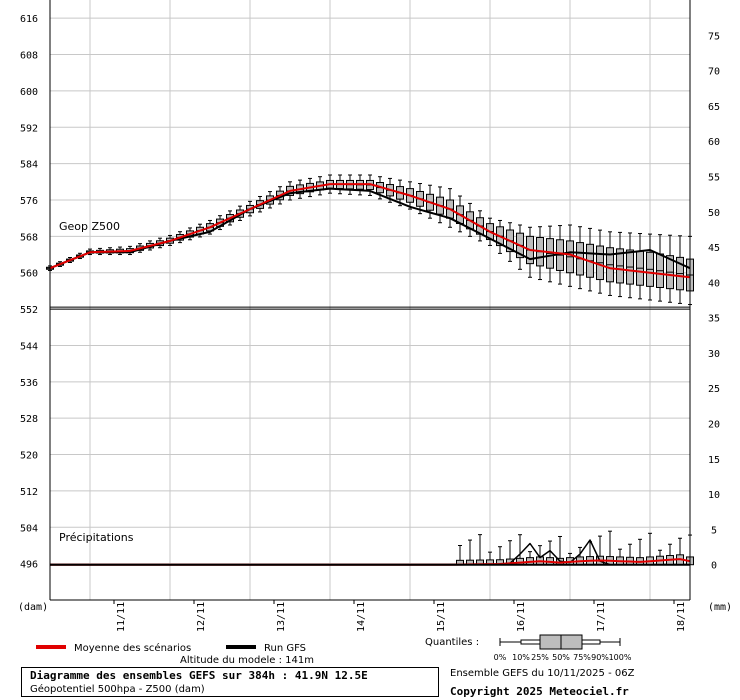 This screenshot has height=700, width=740. What do you see at coordinates (542, 673) in the screenshot?
I see `ensemble-text: Ensemble GEFS du 10/11/2025 - 06Z` at bounding box center [542, 673].